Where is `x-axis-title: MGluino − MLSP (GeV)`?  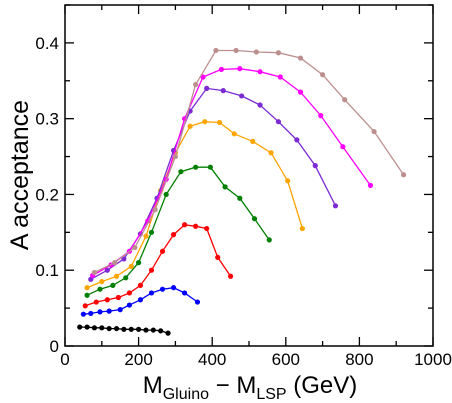
x-axis-title: MGluino − MLSP (GeV) is located at coordinates (250, 387).